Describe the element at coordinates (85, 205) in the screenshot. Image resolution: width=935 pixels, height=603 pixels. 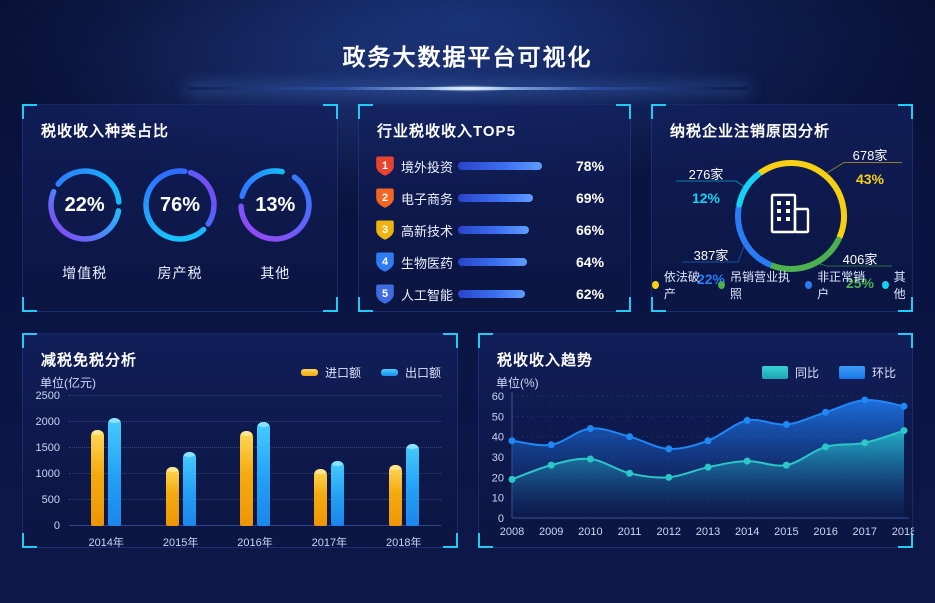
I see `ring-graphic: 22%` at that location.